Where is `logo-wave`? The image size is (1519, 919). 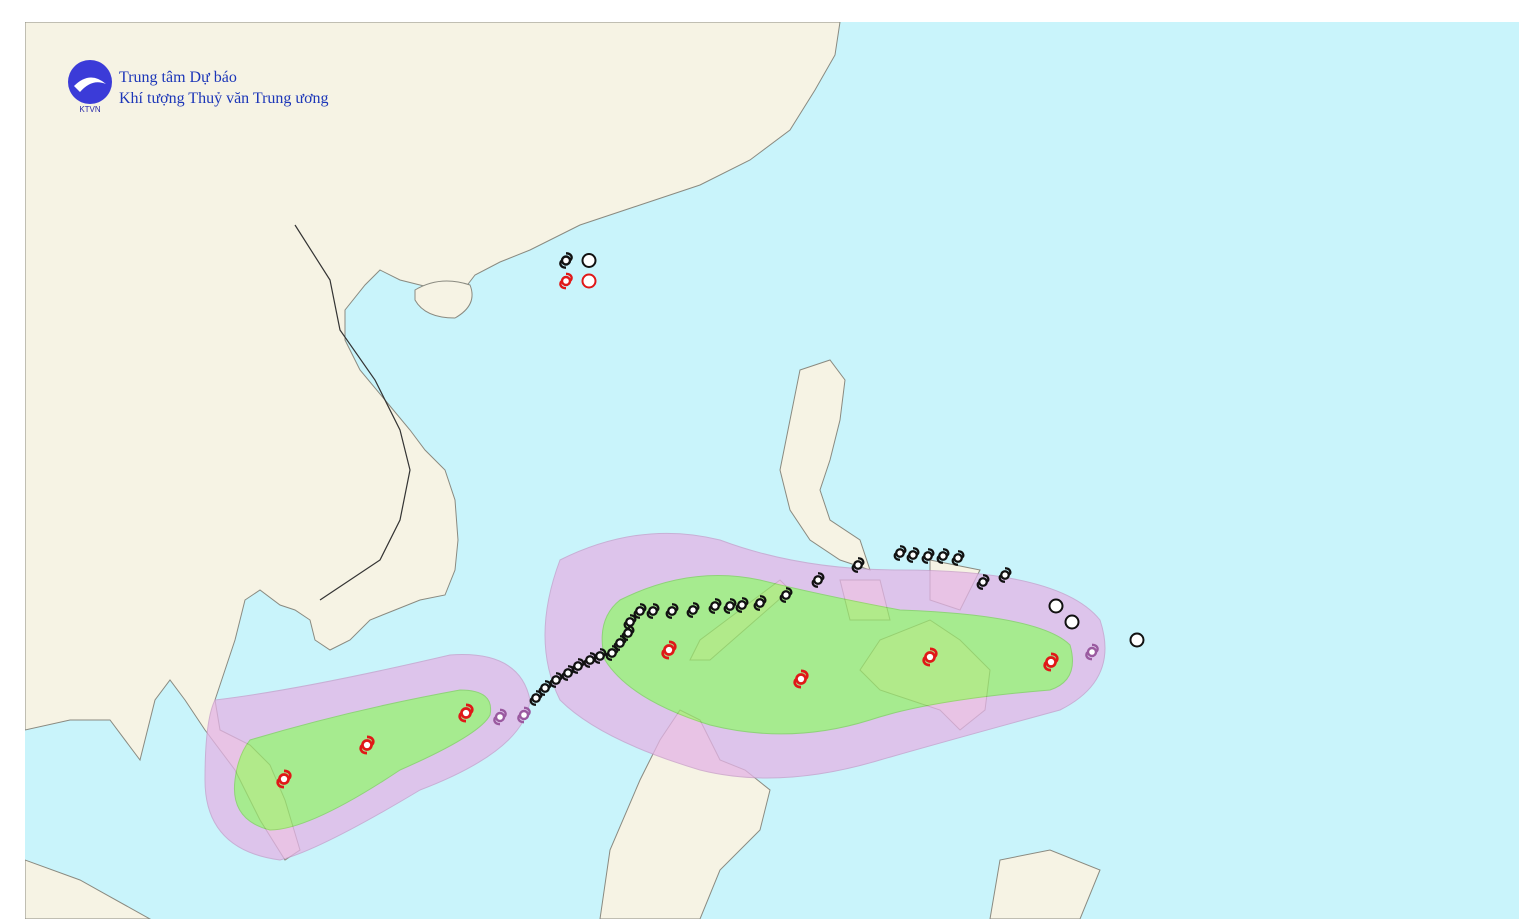
logo-wave is located at coordinates (90, 84).